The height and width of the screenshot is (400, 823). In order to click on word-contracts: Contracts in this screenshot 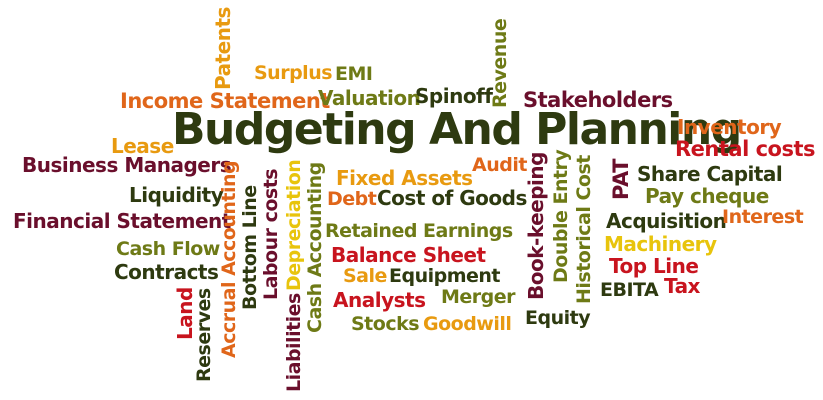, I will do `click(166, 272)`.